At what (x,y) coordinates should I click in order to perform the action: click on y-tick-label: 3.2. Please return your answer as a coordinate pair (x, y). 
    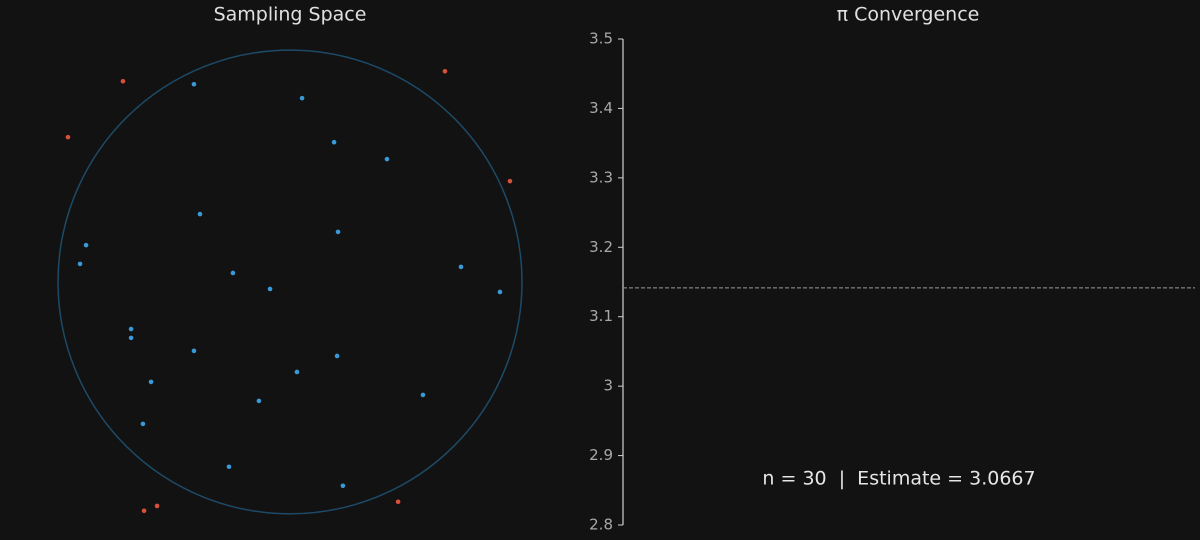
    Looking at the image, I should click on (601, 247).